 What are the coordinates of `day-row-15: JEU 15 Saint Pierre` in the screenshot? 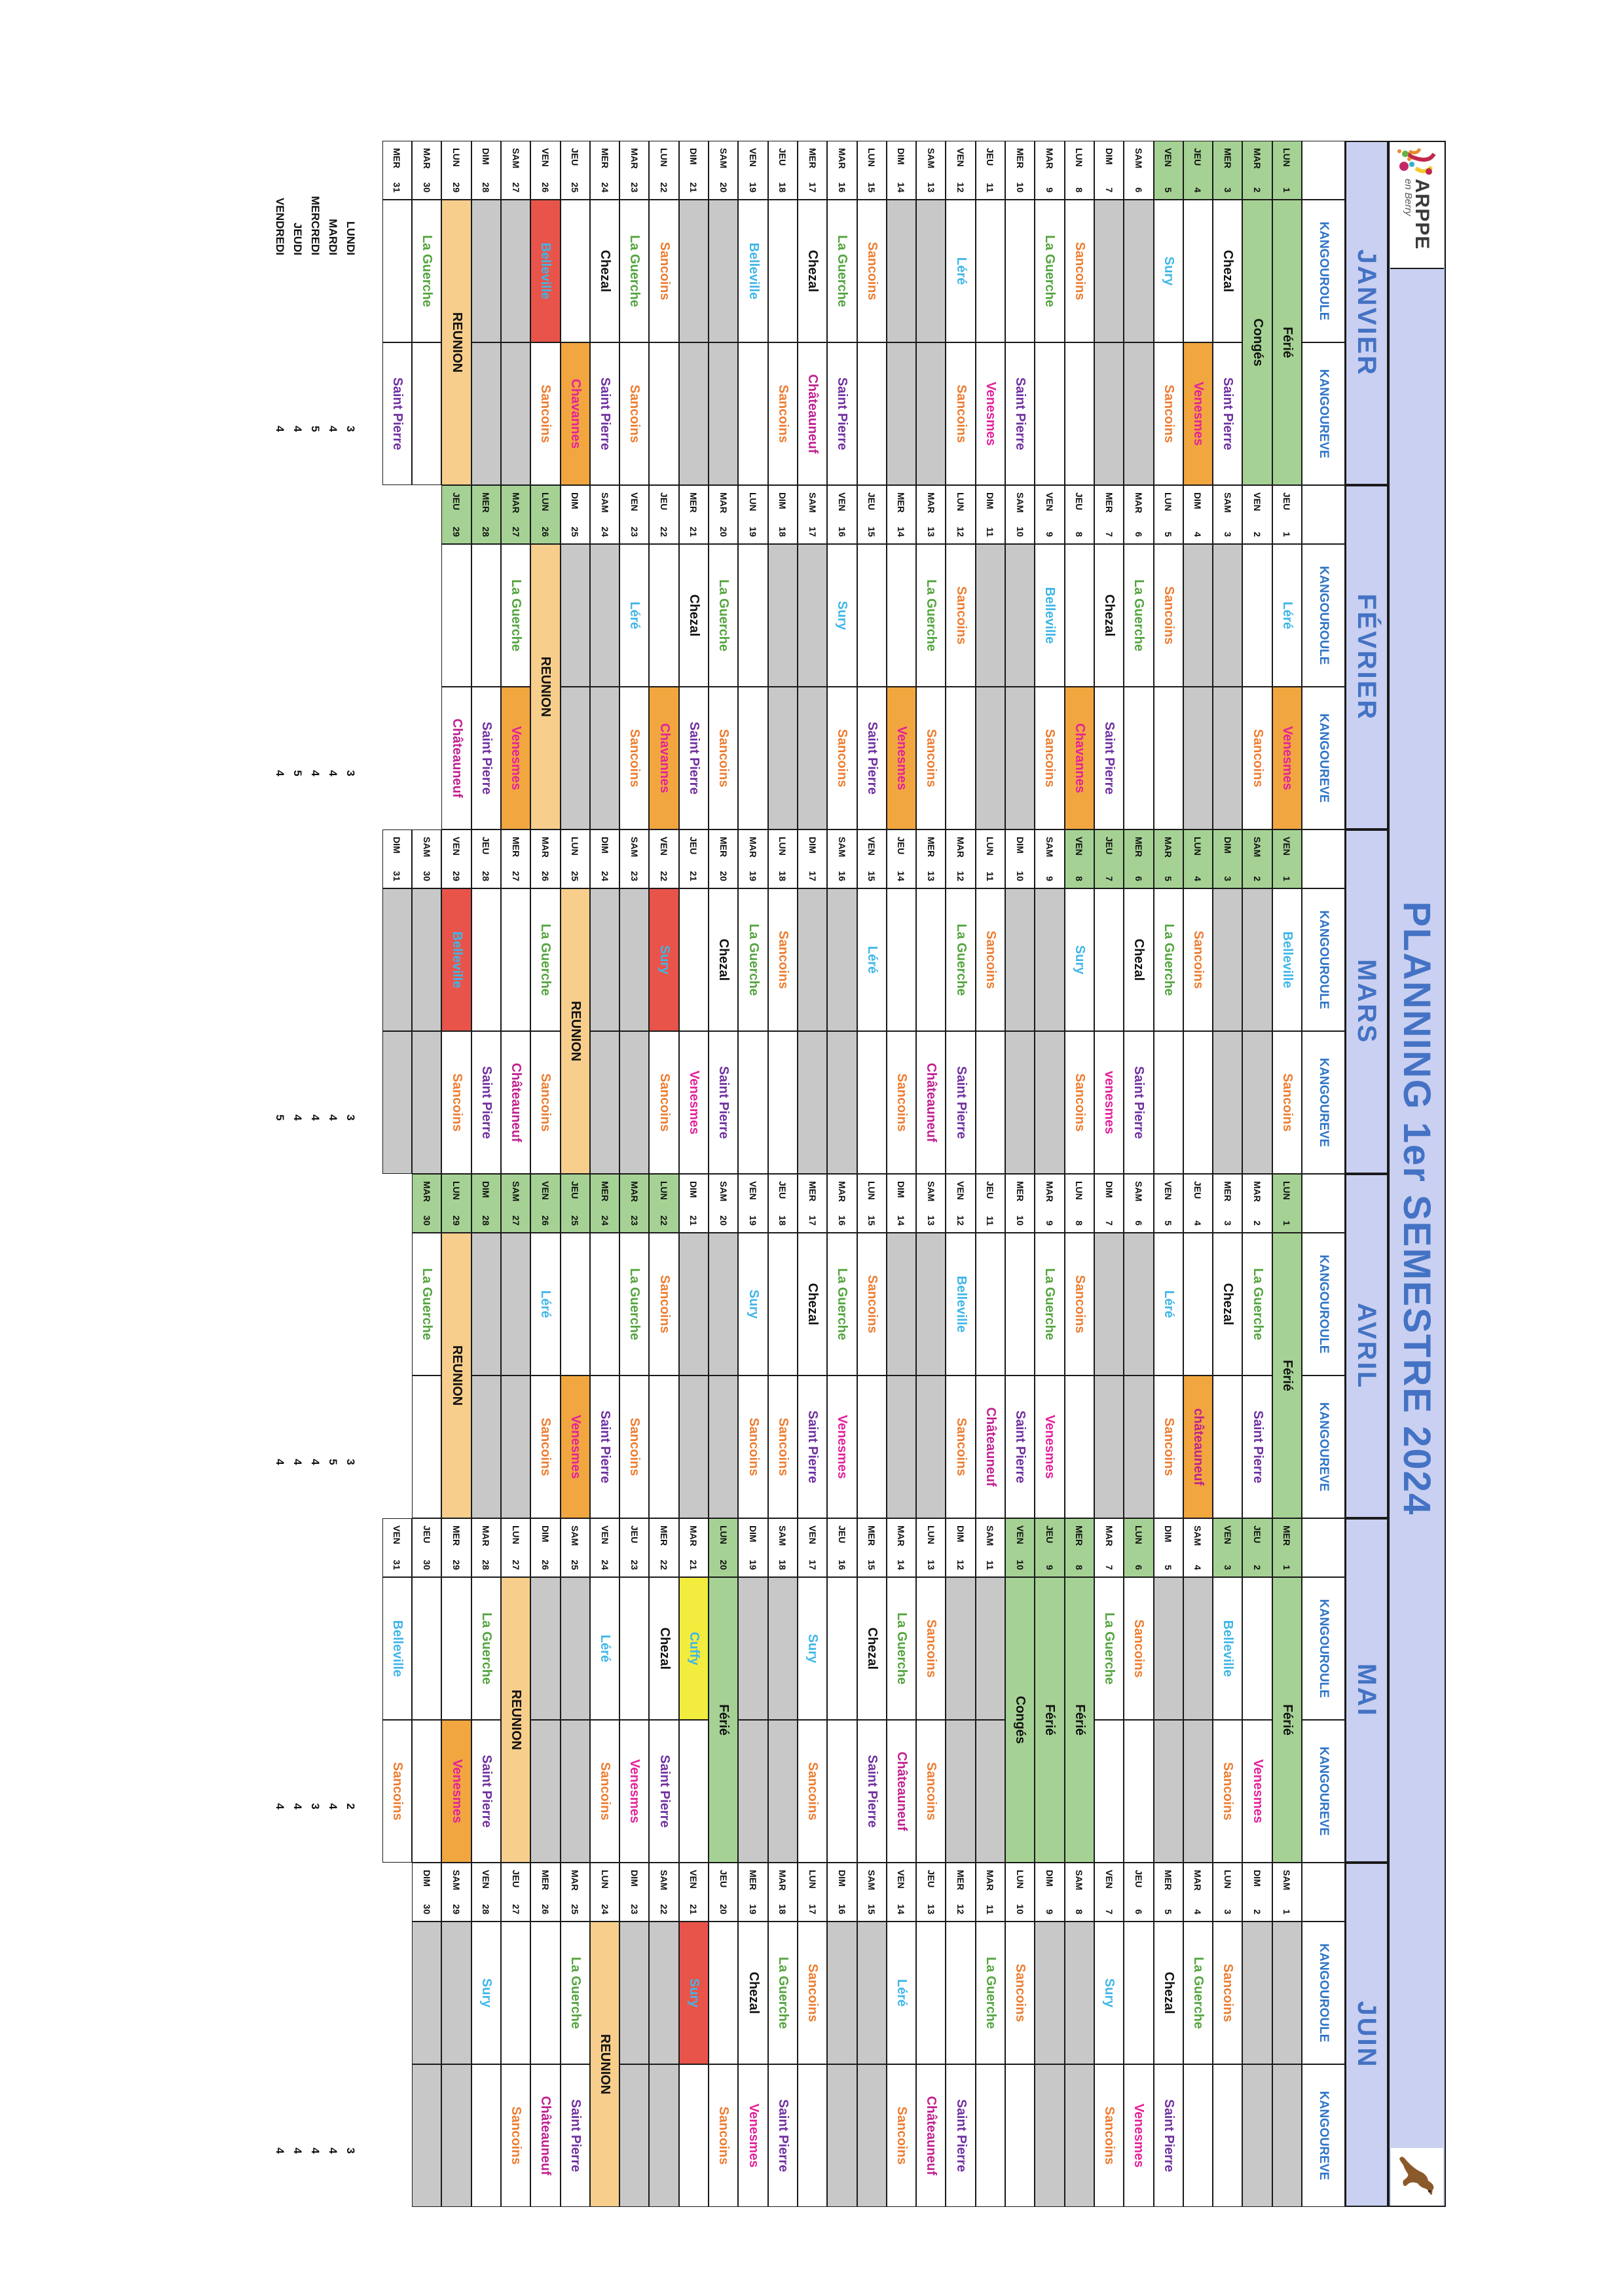 It's located at (872, 657).